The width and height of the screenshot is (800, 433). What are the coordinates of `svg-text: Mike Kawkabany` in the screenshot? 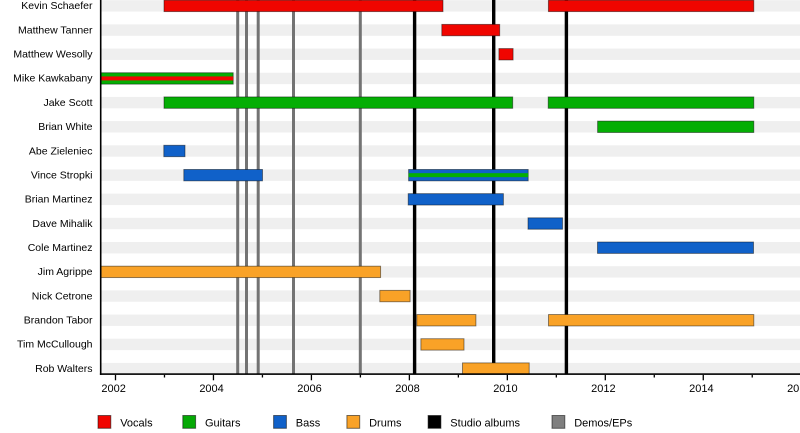 It's located at (53, 79).